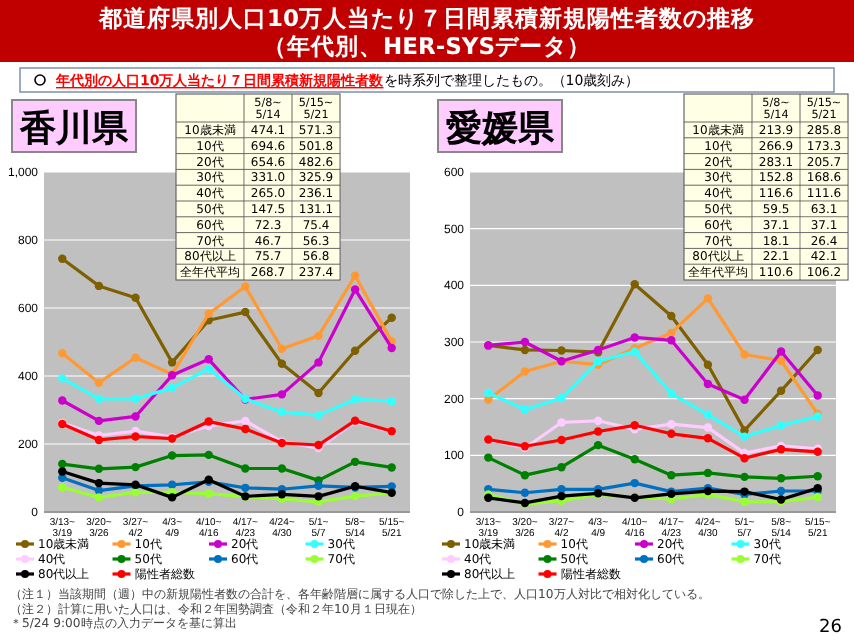  Describe the element at coordinates (831, 628) in the screenshot. I see `text: 26` at that location.